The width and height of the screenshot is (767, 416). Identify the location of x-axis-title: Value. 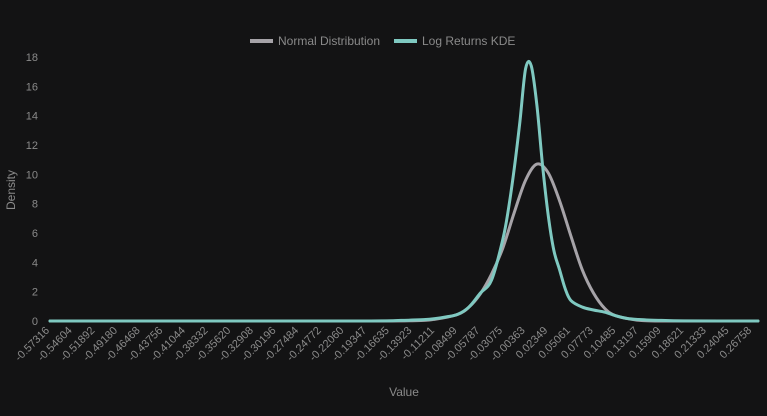
(404, 392).